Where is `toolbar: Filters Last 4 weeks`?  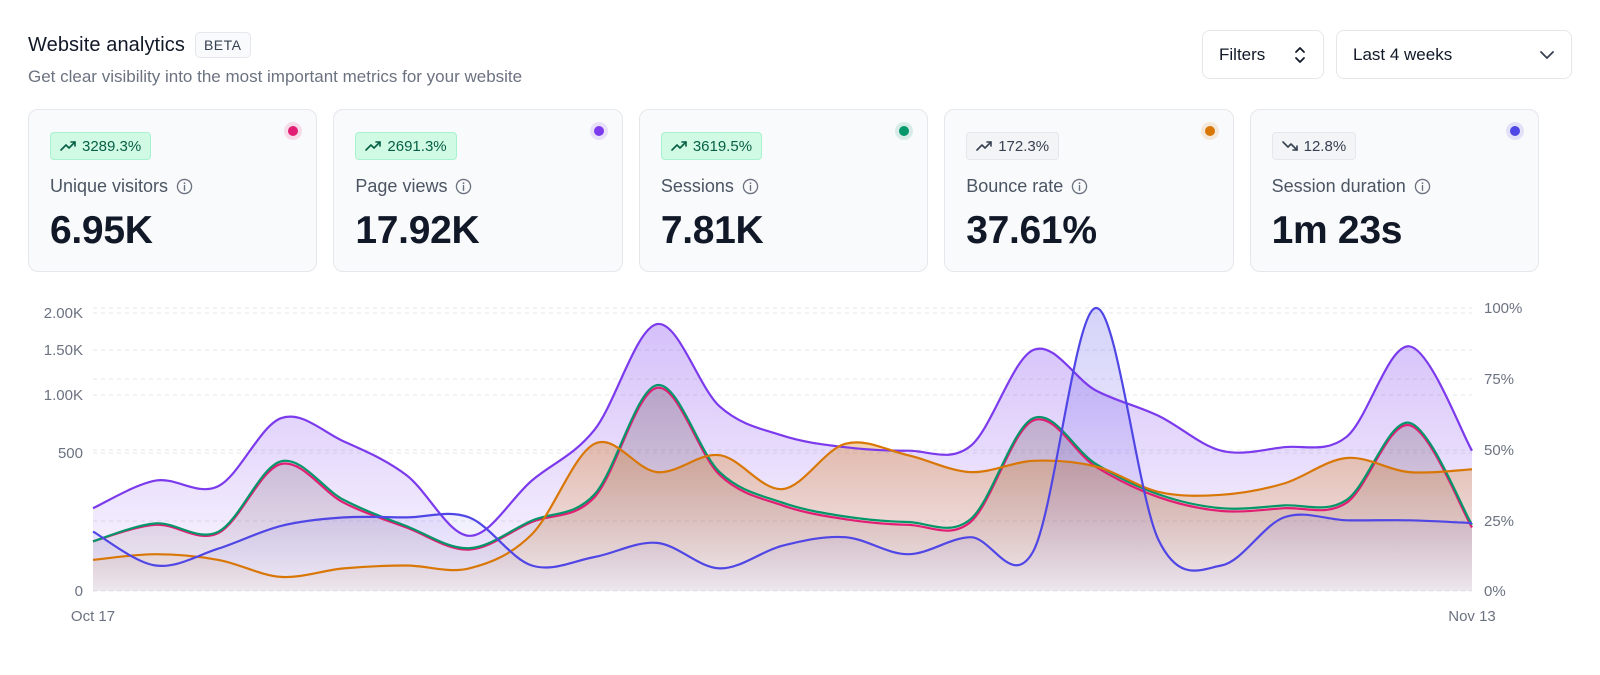
toolbar: Filters Last 4 weeks is located at coordinates (1387, 54).